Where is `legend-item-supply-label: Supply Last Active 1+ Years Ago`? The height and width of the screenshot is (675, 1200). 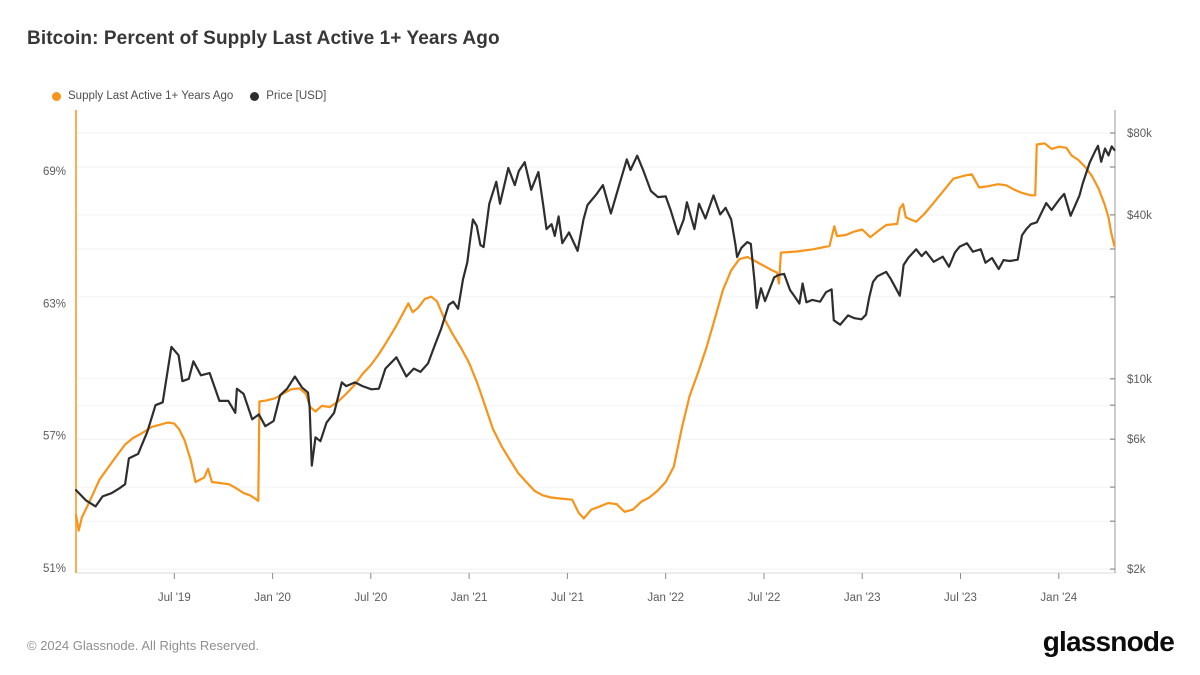
legend-item-supply-label: Supply Last Active 1+ Years Ago is located at coordinates (151, 96).